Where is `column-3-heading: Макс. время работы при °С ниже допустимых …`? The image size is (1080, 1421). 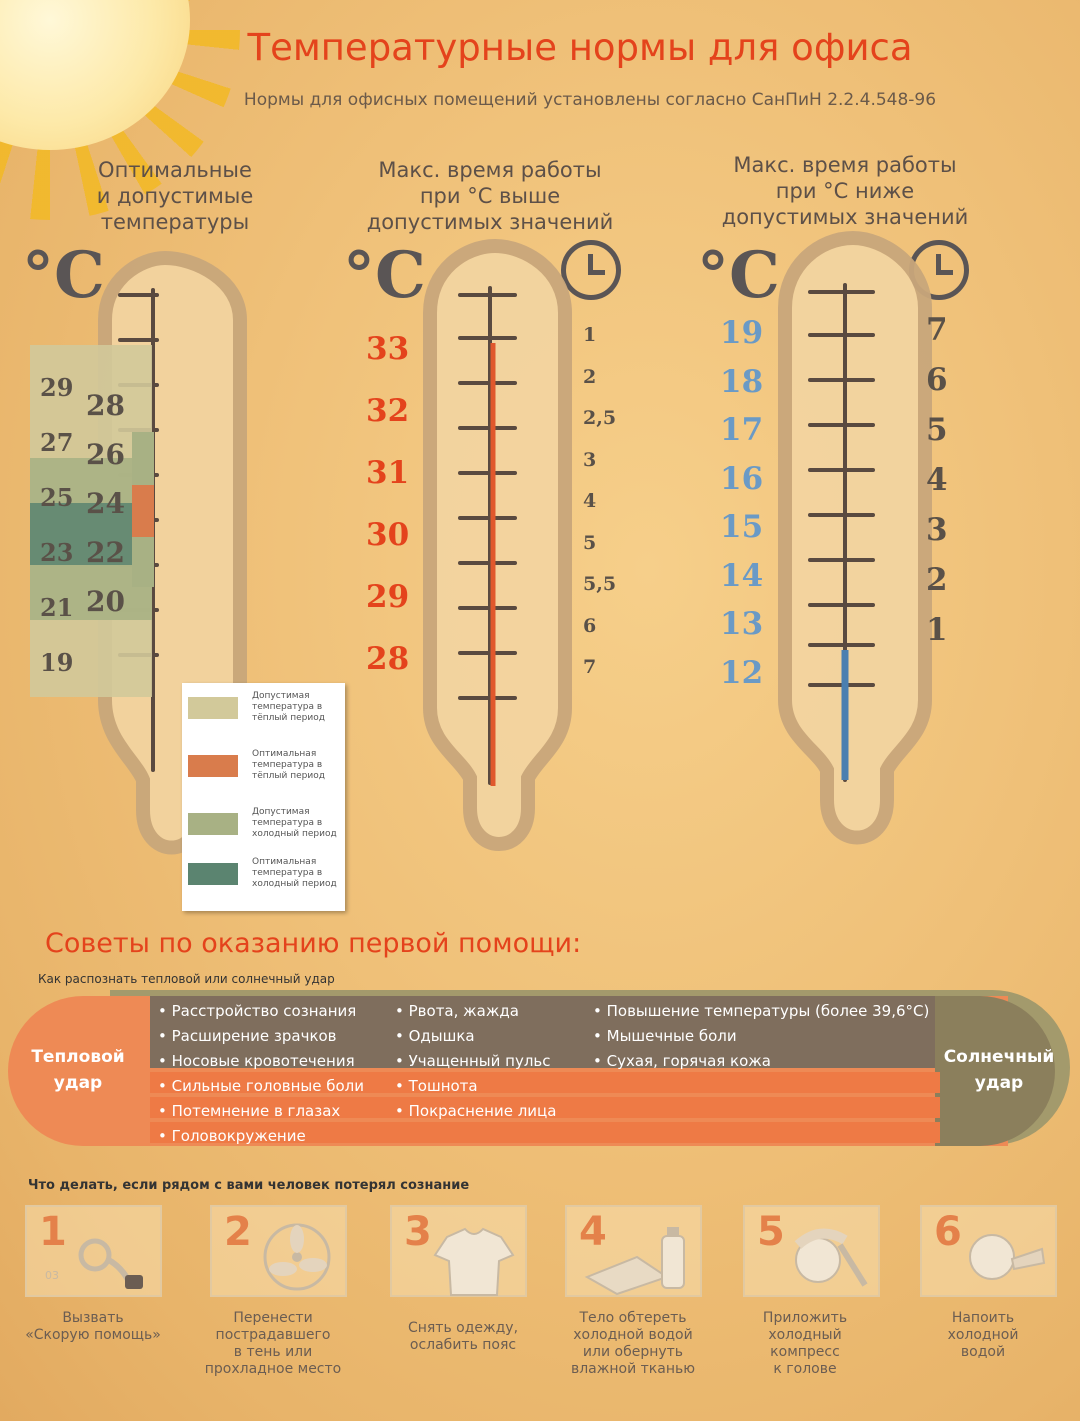 column-3-heading: Макс. время работы при °С ниже допустимых … is located at coordinates (845, 191).